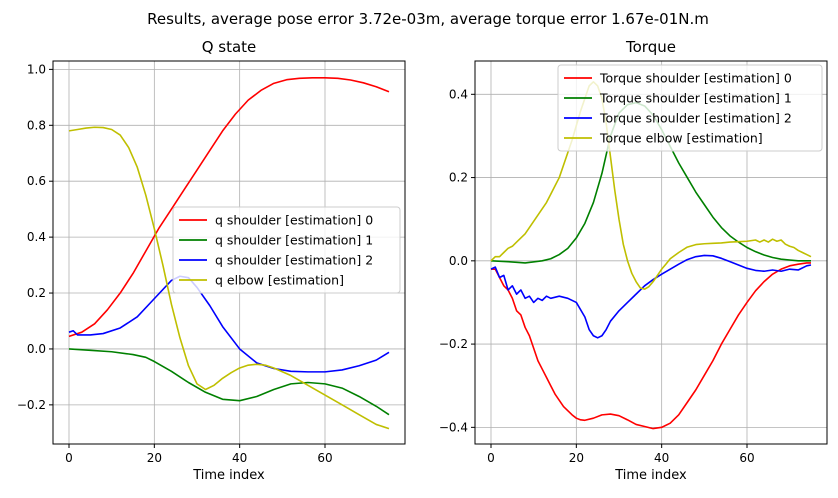  Describe the element at coordinates (695, 78) in the screenshot. I see `legend-entry: Torque shoulder [estimation] 0` at that location.